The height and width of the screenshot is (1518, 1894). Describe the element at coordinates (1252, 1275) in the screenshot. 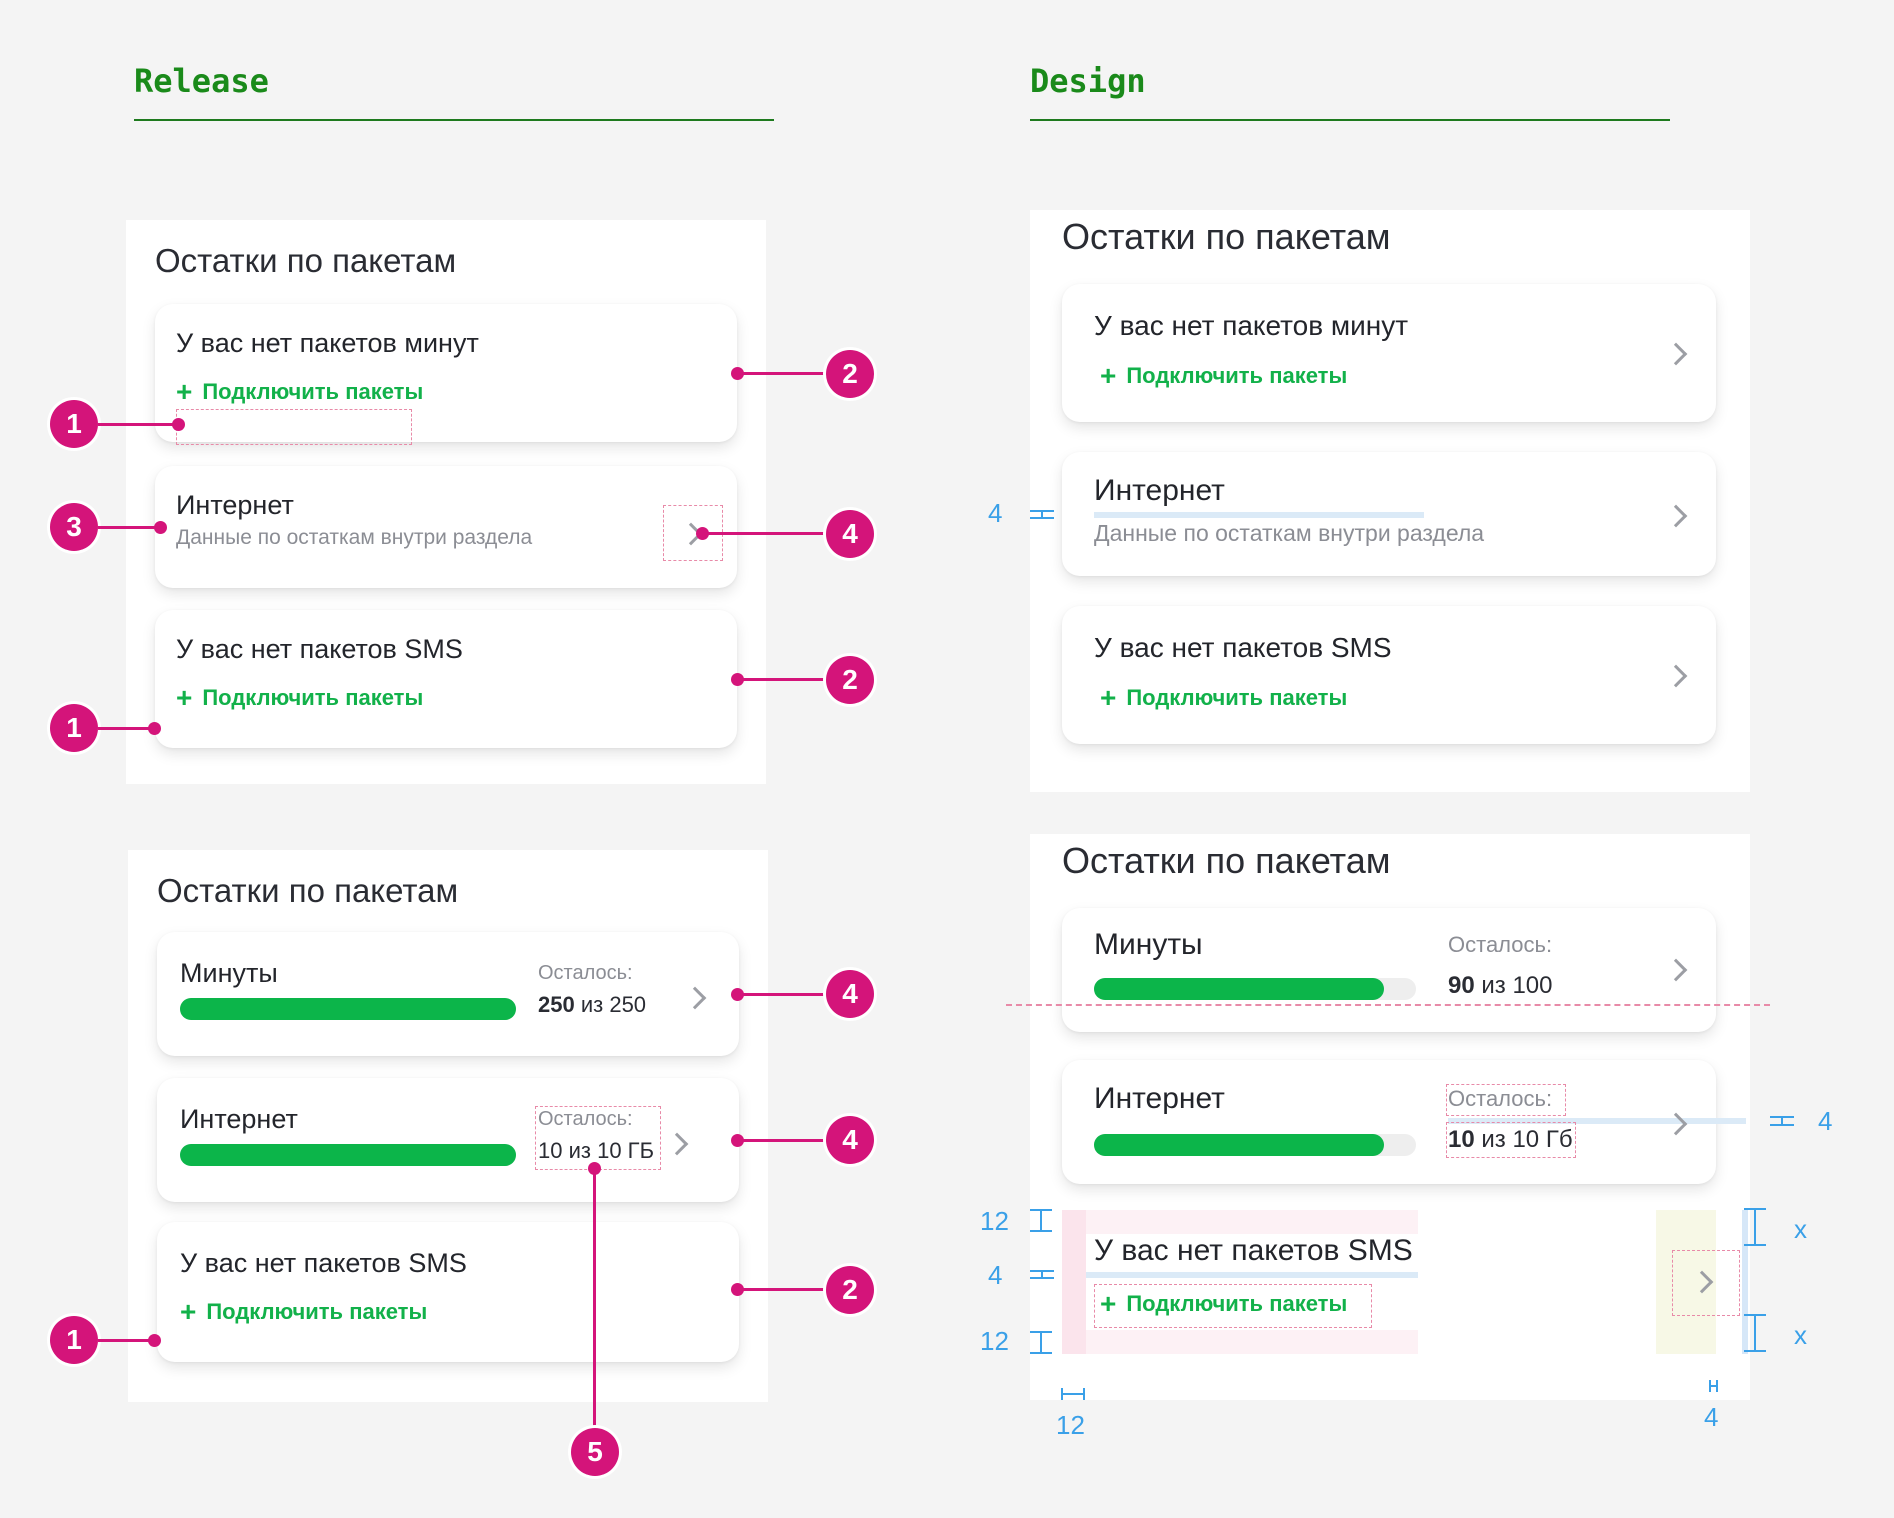

I see `spacing-guide` at that location.